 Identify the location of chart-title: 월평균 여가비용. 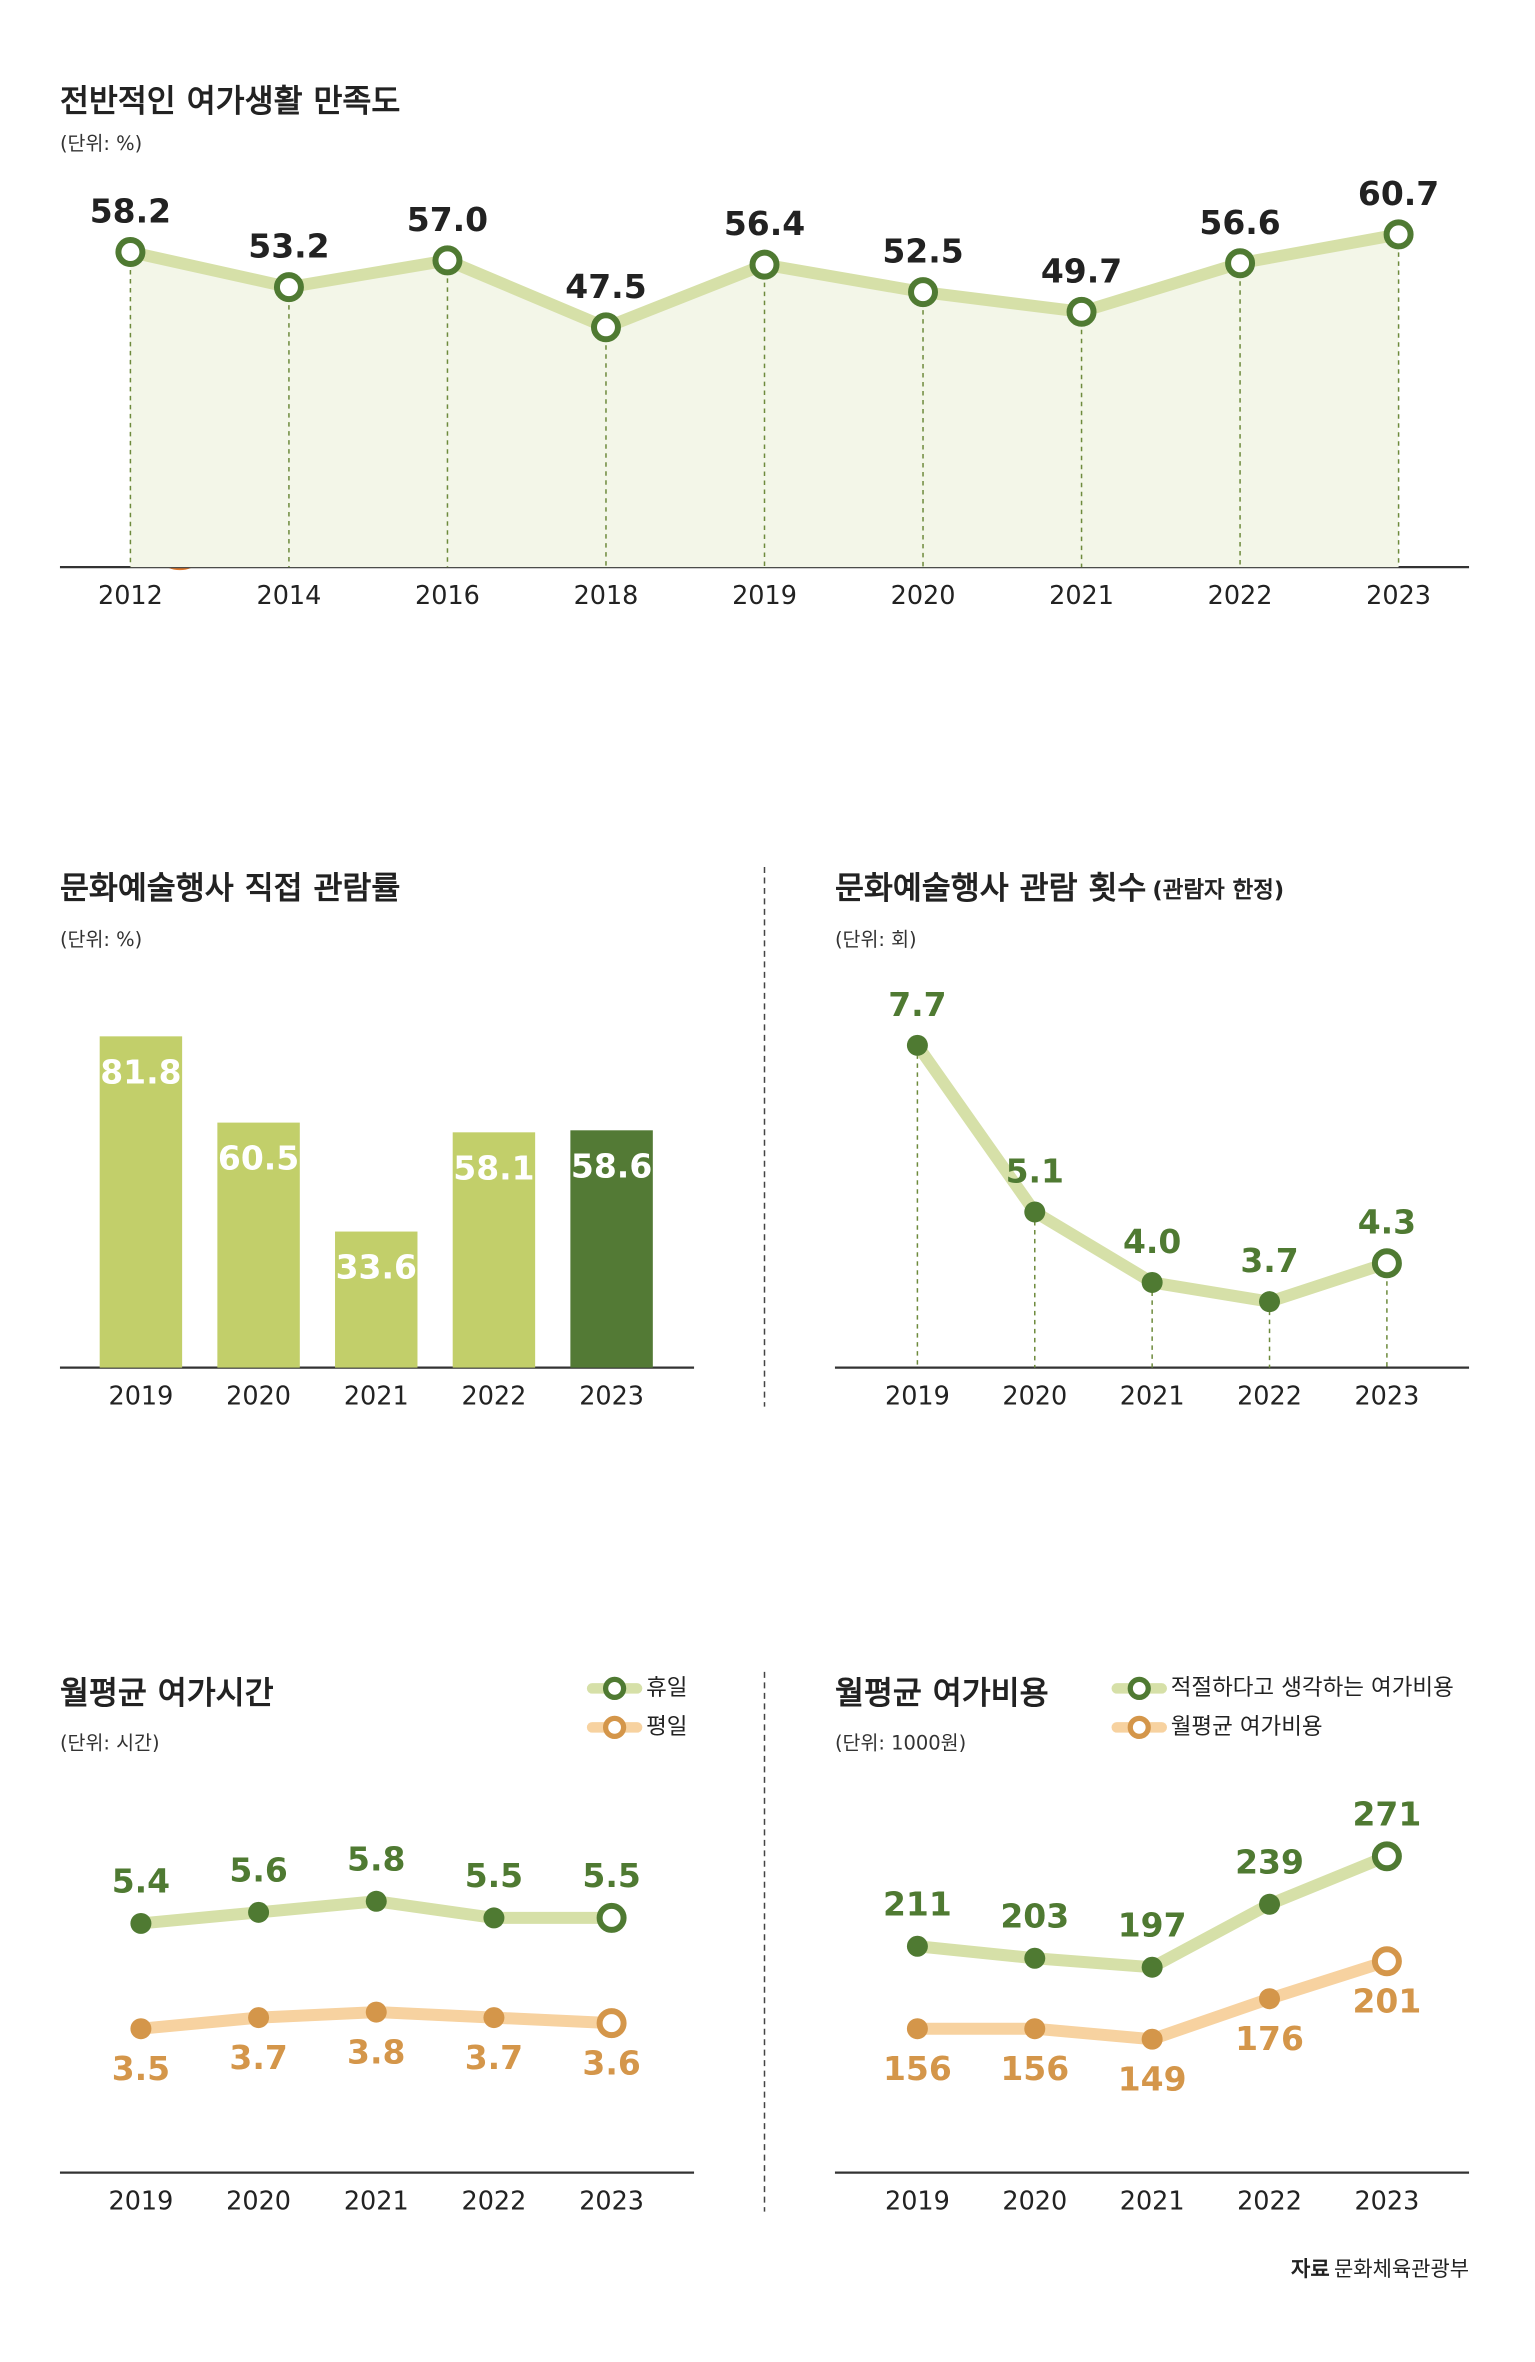
(942, 1693).